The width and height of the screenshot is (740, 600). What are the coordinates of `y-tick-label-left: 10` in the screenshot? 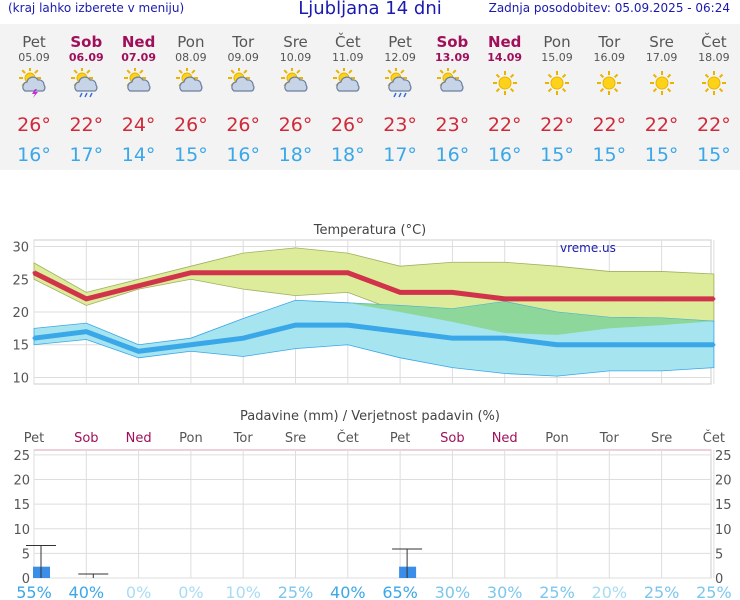 It's located at (21, 530).